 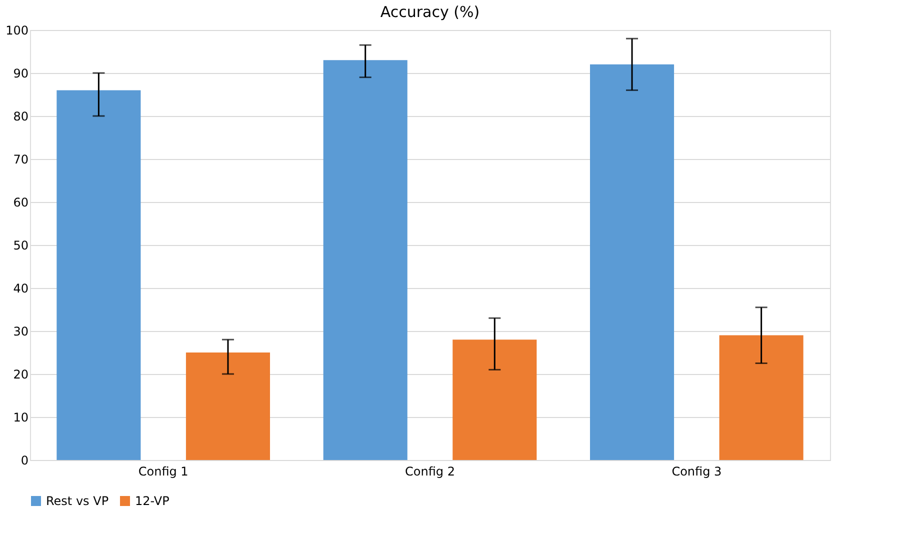 What do you see at coordinates (152, 501) in the screenshot?
I see `legend-label: 12-VP` at bounding box center [152, 501].